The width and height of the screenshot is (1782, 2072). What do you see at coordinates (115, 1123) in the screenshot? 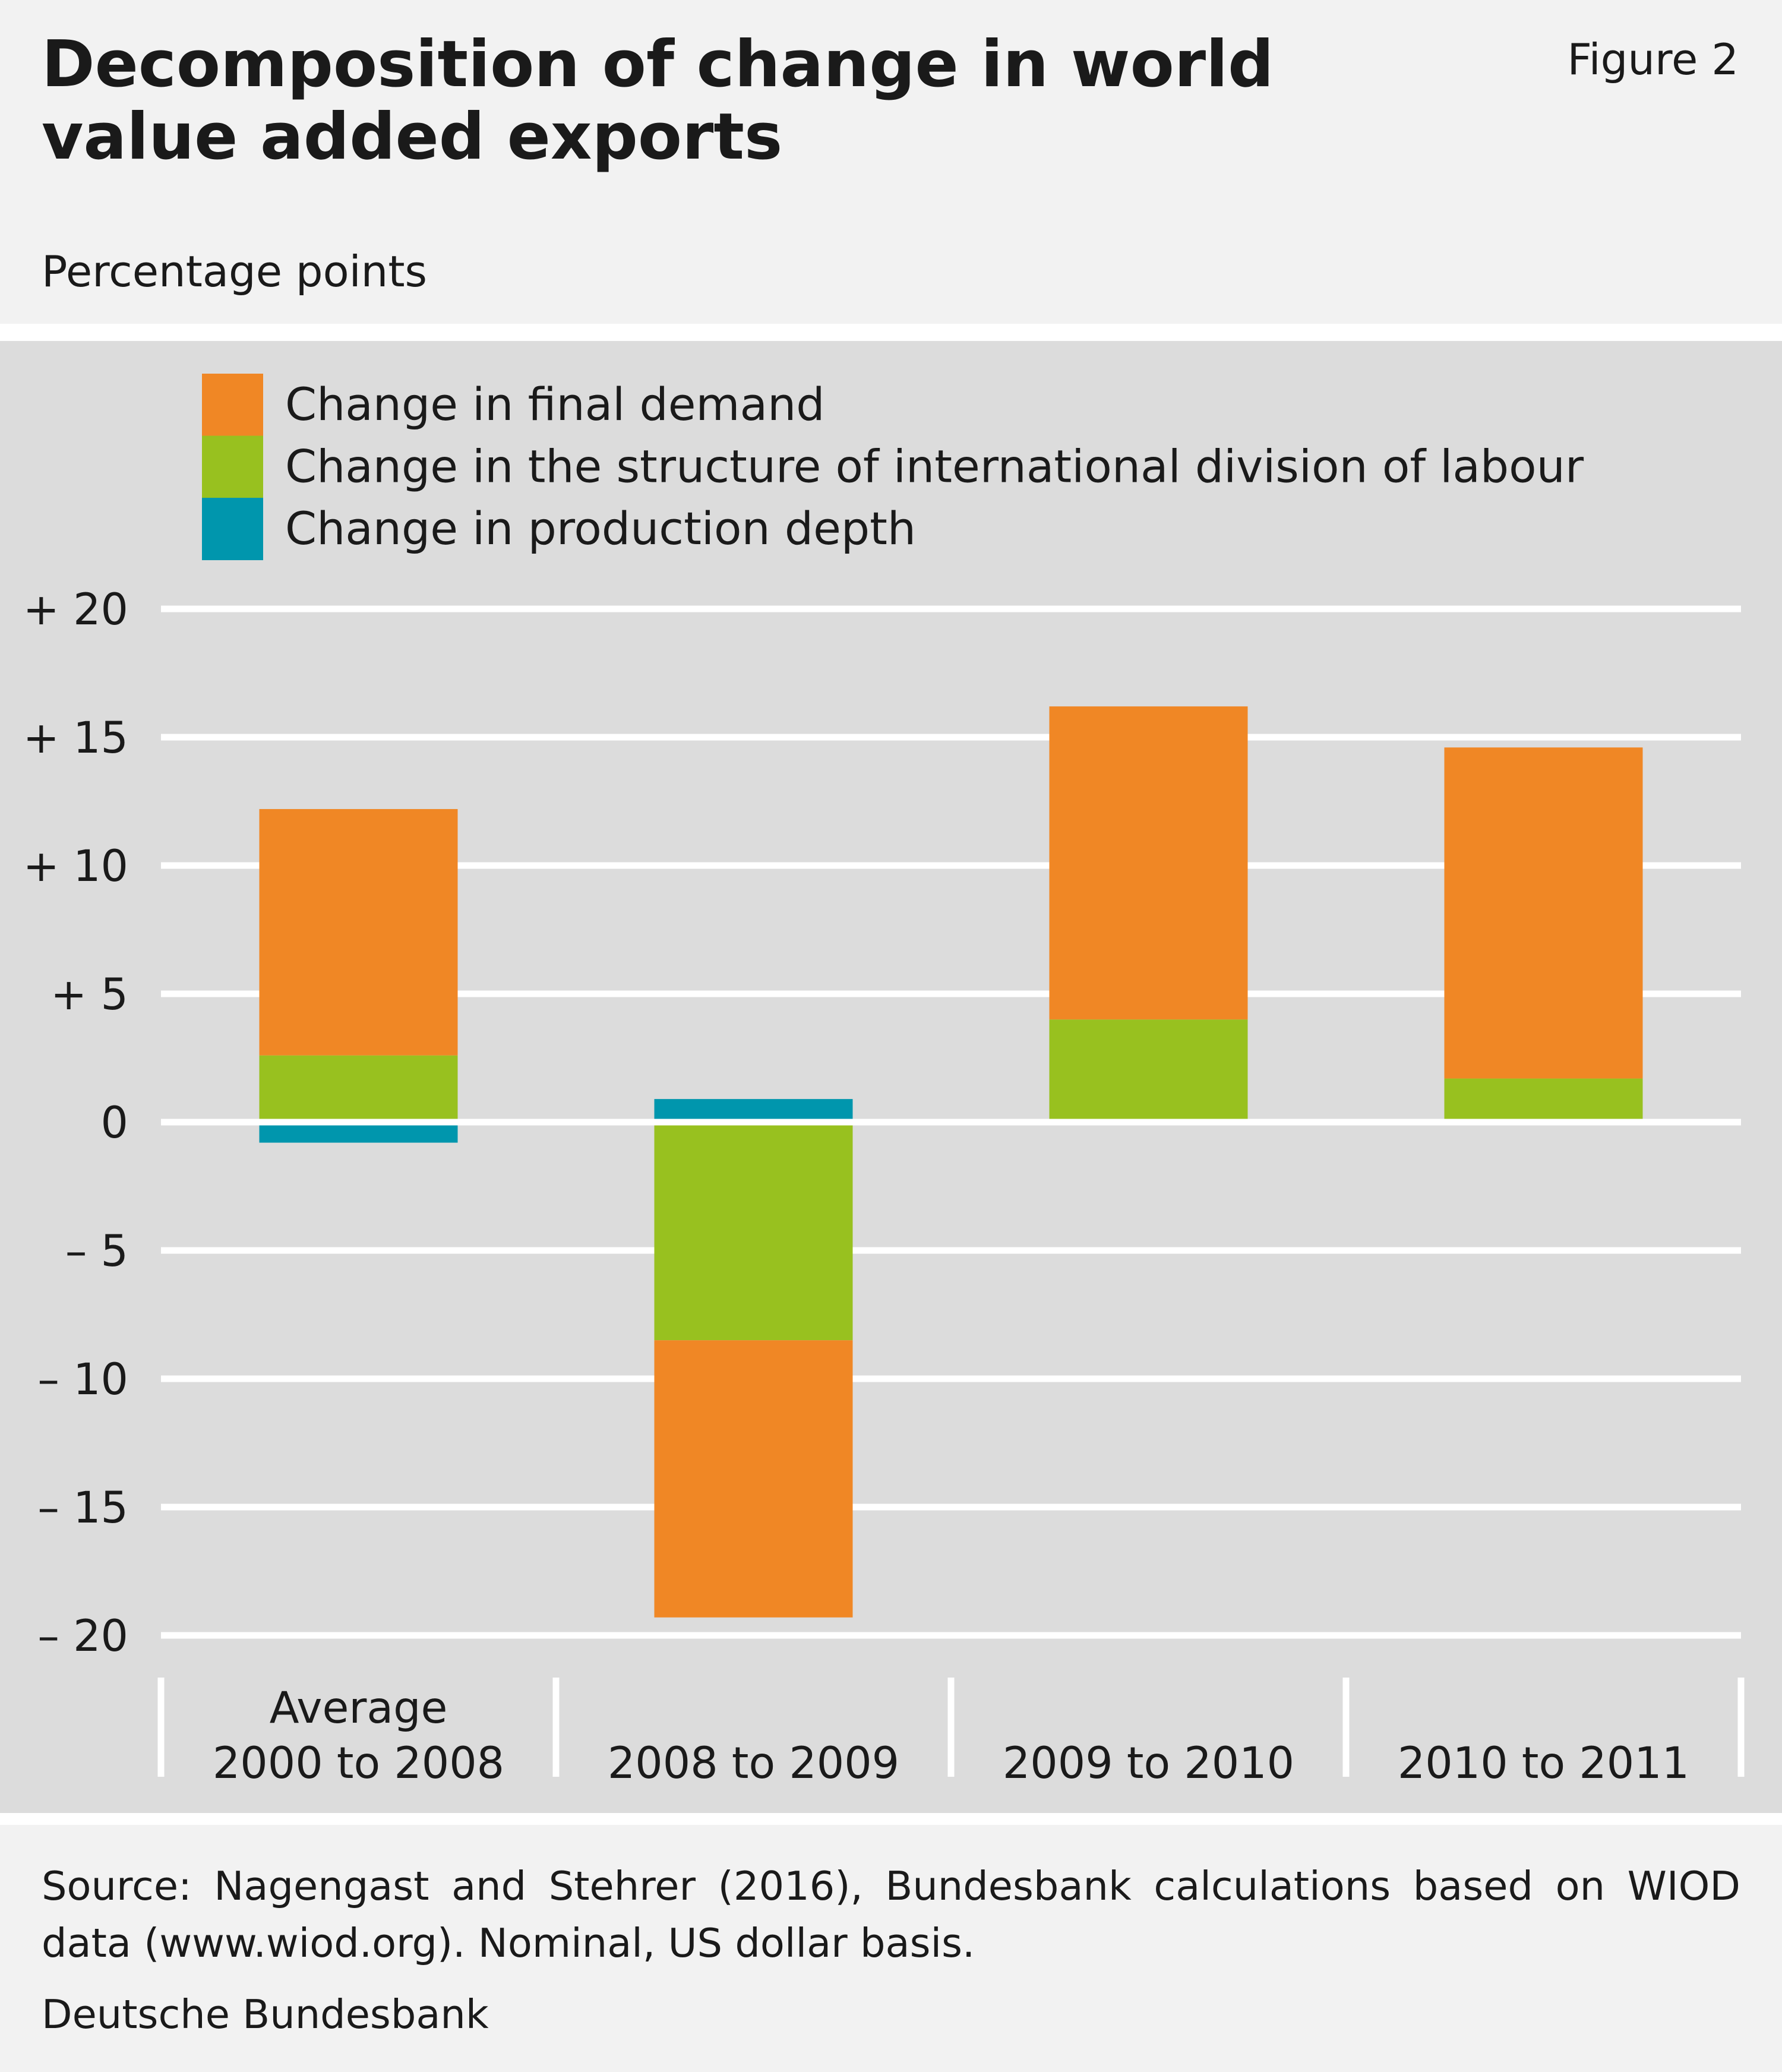
I see `y-tick-label: 0` at bounding box center [115, 1123].